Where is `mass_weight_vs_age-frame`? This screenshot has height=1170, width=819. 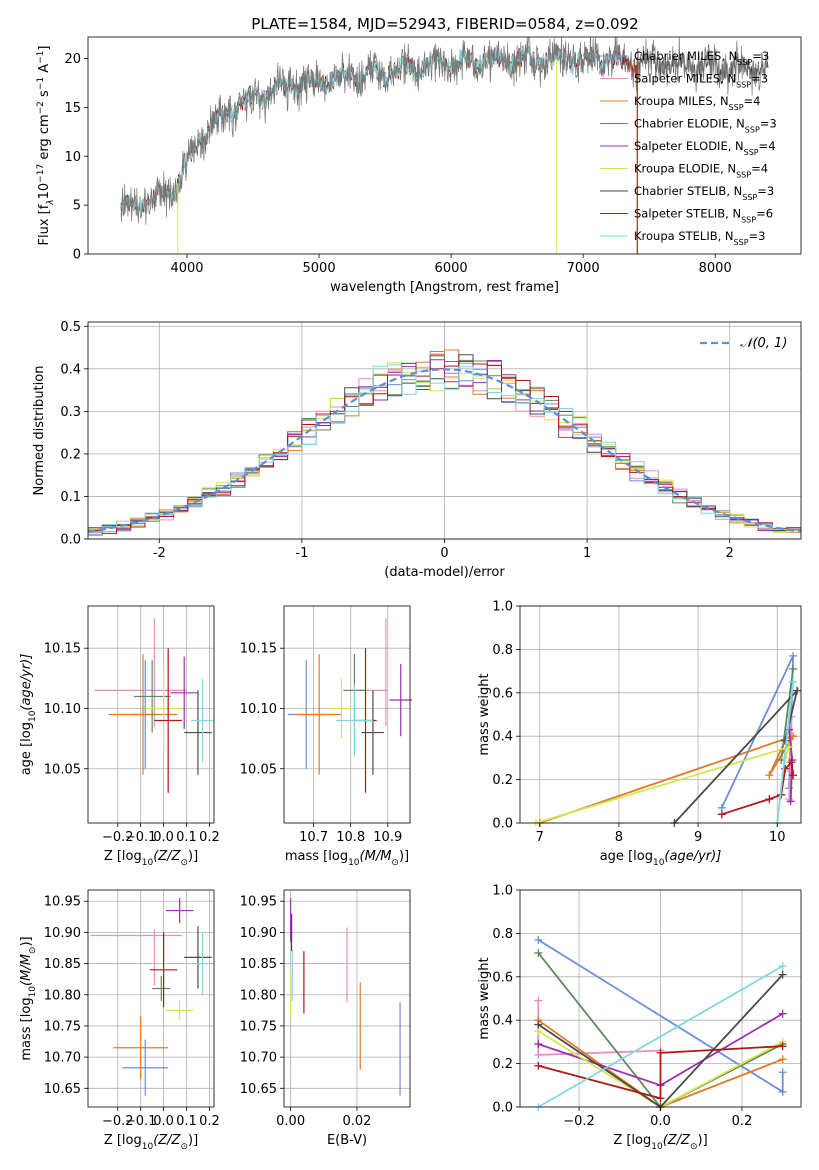 mass_weight_vs_age-frame is located at coordinates (660, 714).